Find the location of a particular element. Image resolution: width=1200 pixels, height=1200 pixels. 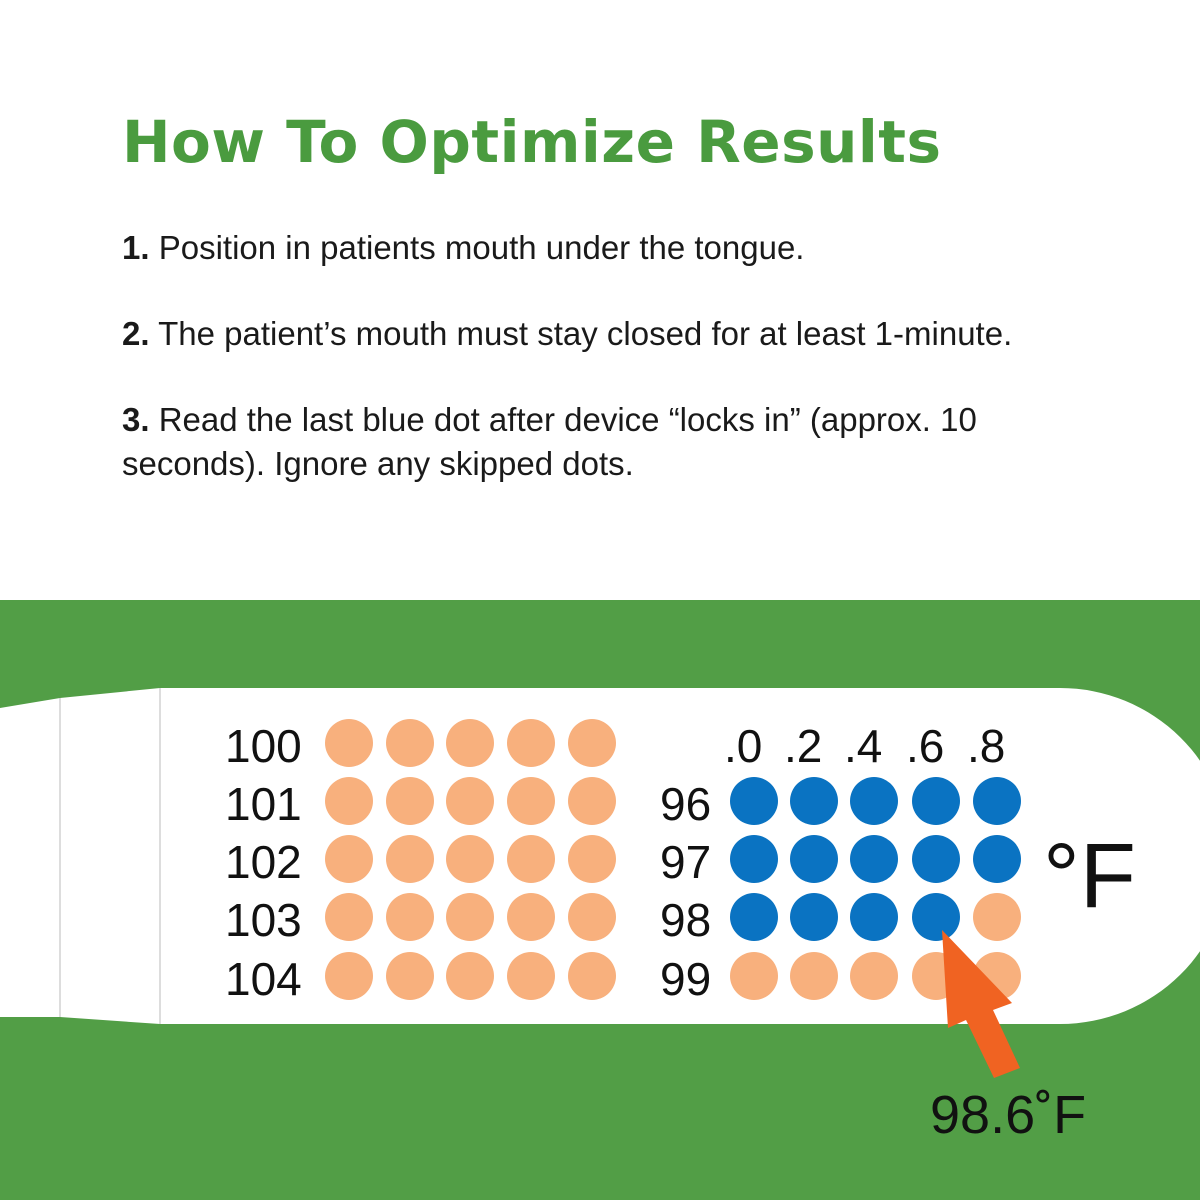

page-title: How To Optimize Results is located at coordinates (532, 142).